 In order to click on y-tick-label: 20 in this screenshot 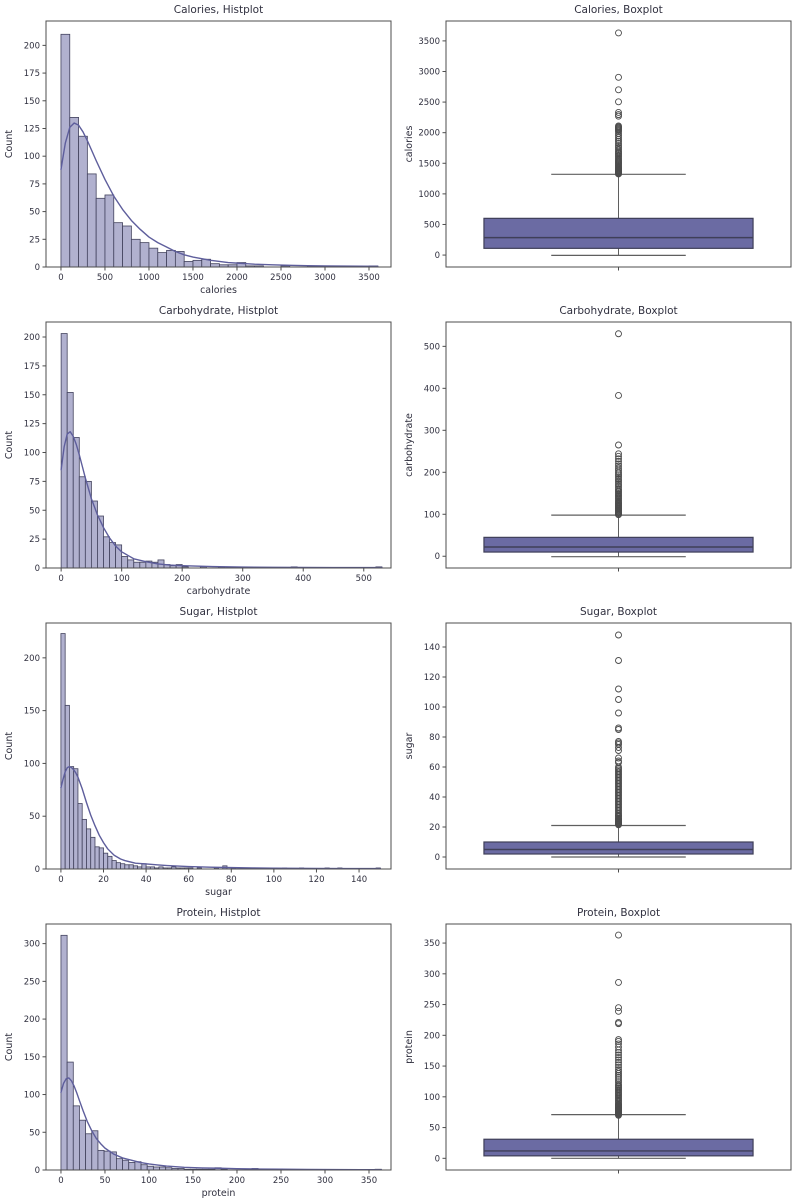, I will do `click(434, 828)`.